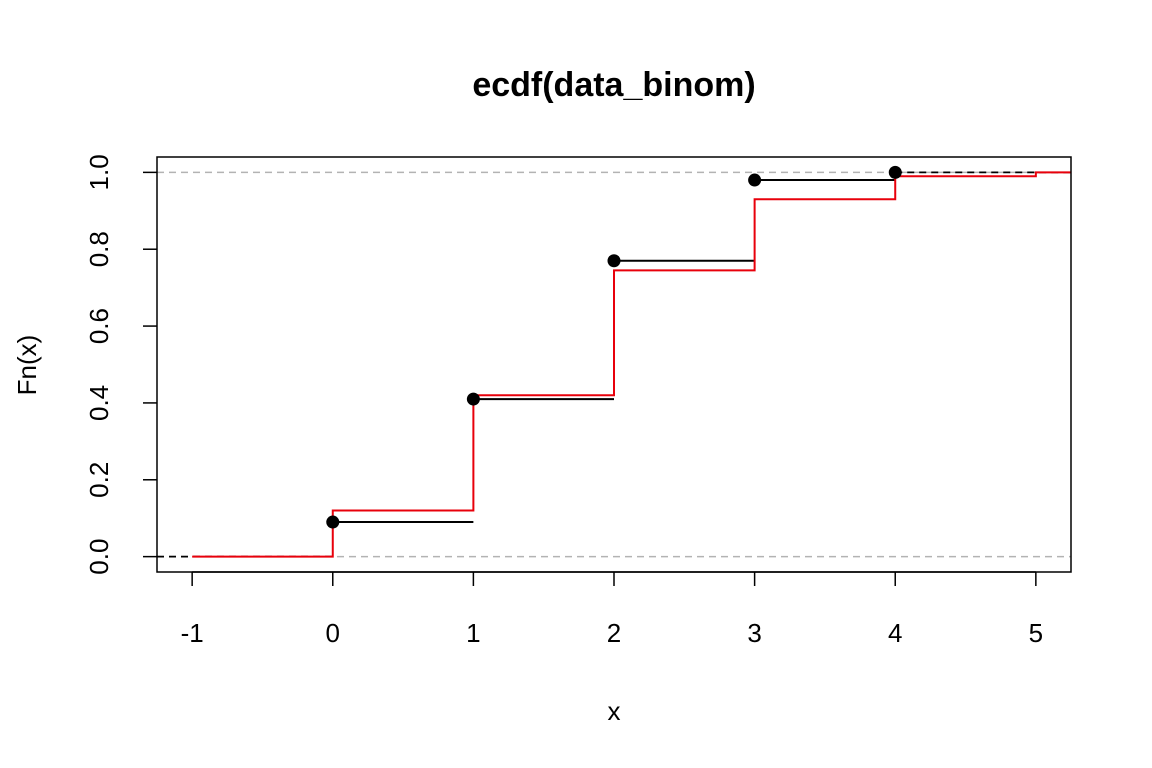 This screenshot has width=1152, height=768. I want to click on y-tick-label-0: 0.0, so click(99, 557).